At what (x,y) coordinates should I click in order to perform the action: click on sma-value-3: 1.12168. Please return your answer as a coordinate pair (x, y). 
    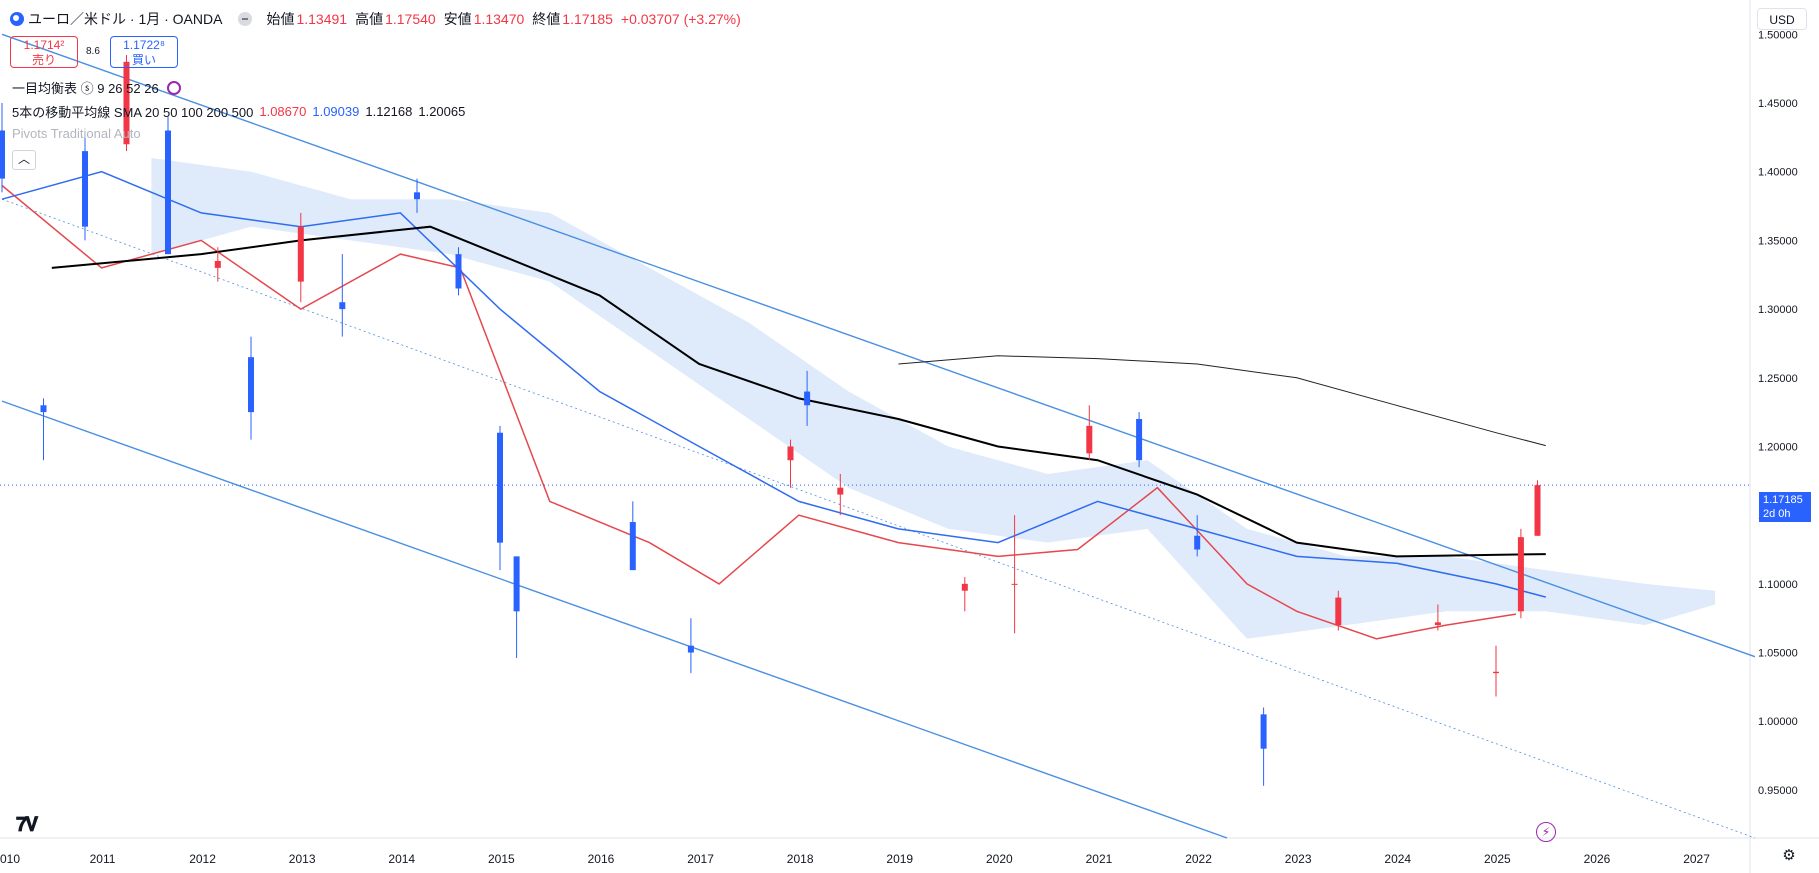
    Looking at the image, I should click on (389, 111).